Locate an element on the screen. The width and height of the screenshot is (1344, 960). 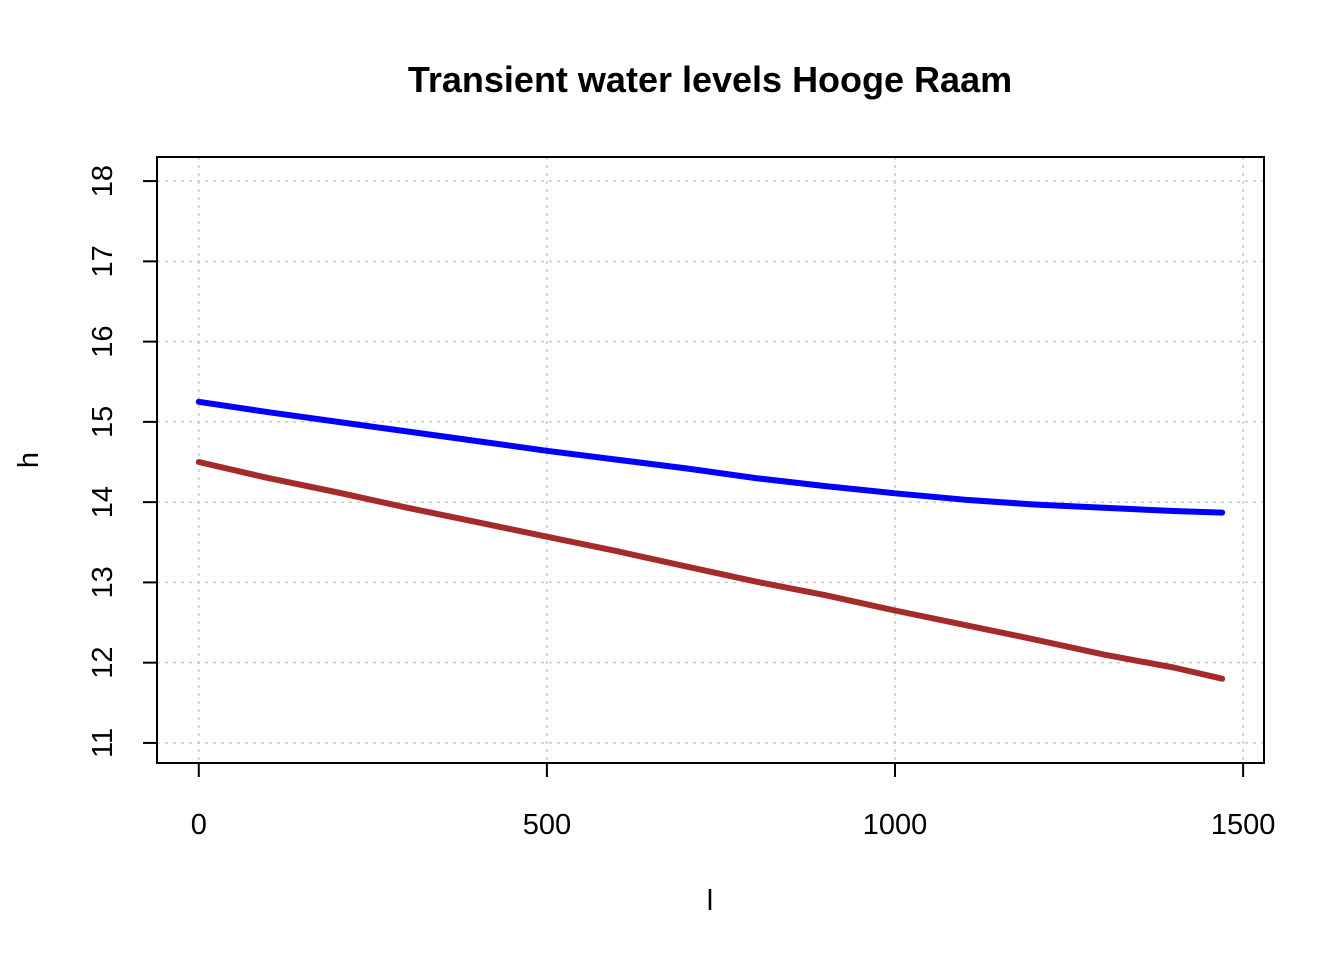
chart-title: Transient water levels Hooge Raam is located at coordinates (710, 79).